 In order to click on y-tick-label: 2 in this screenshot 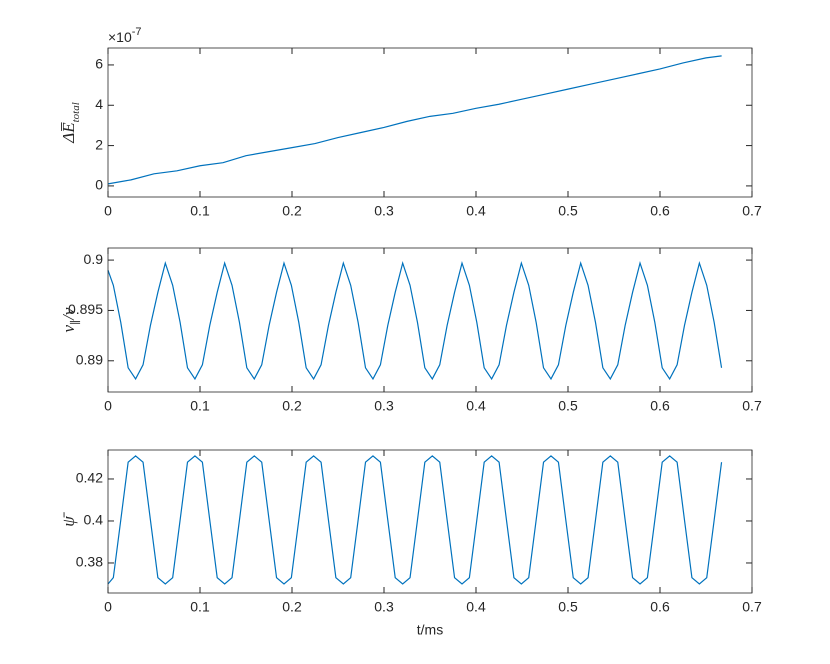, I will do `click(99, 144)`.